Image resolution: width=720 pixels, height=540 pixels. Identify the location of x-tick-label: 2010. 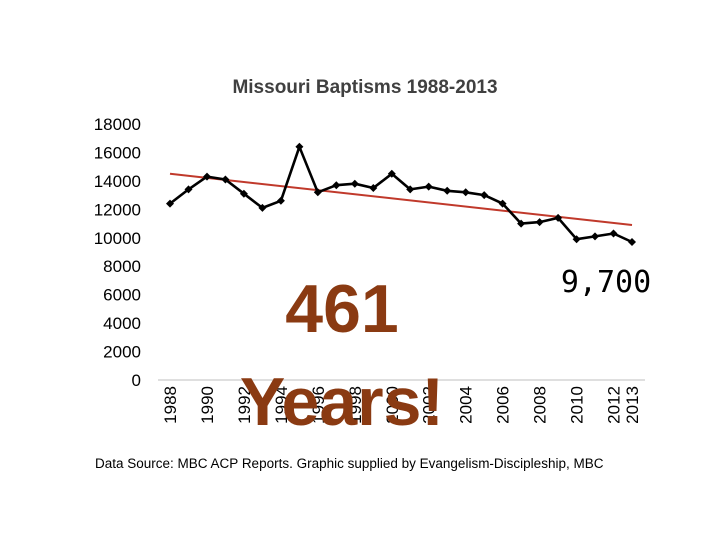
(577, 405).